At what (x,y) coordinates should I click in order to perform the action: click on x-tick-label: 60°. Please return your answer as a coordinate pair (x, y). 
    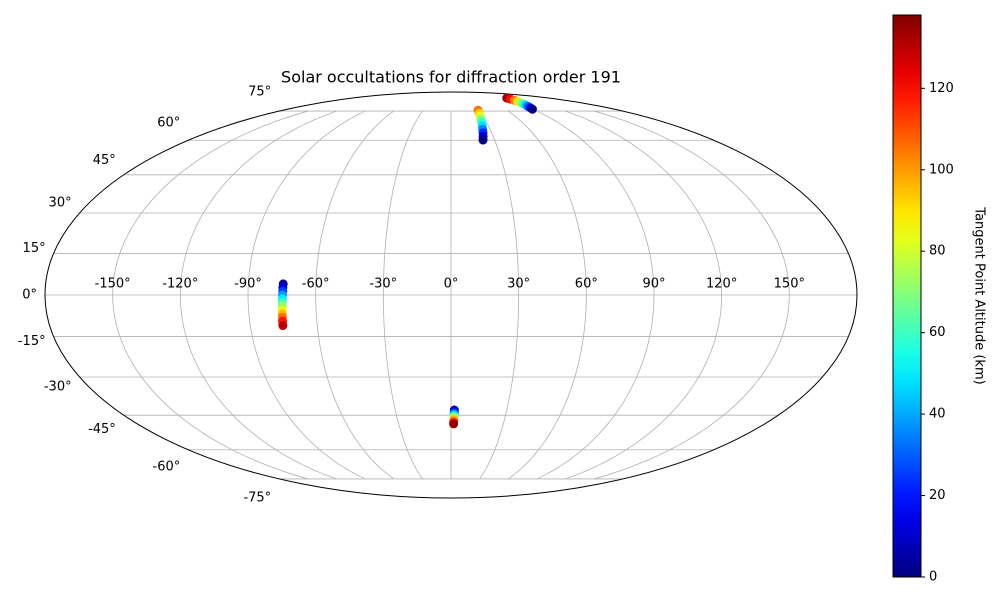
    Looking at the image, I should click on (586, 284).